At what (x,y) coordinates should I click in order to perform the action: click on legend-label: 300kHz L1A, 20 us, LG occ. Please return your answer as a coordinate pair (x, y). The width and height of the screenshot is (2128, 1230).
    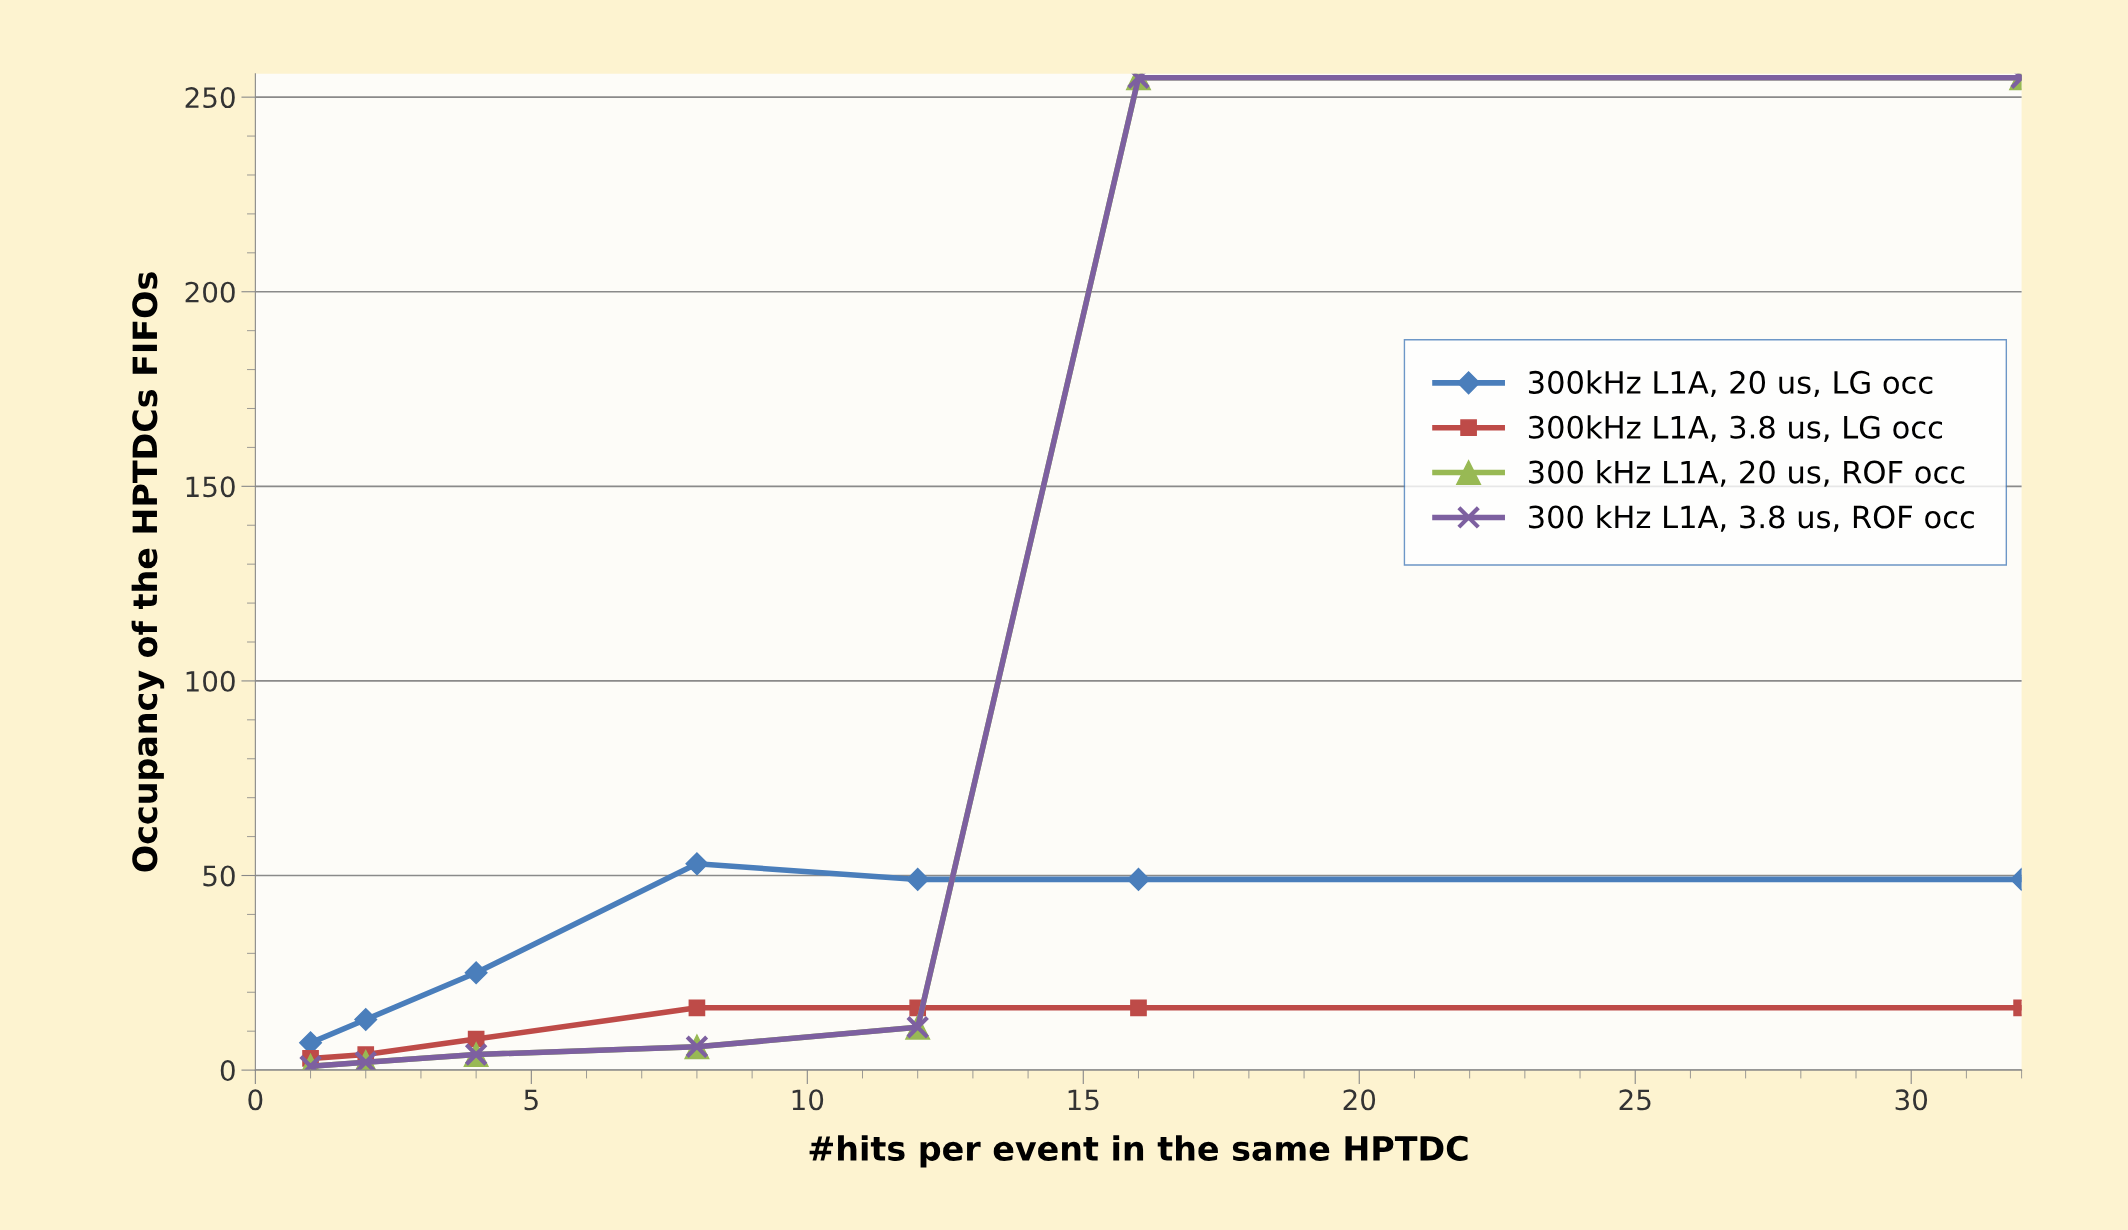
    Looking at the image, I should click on (1730, 384).